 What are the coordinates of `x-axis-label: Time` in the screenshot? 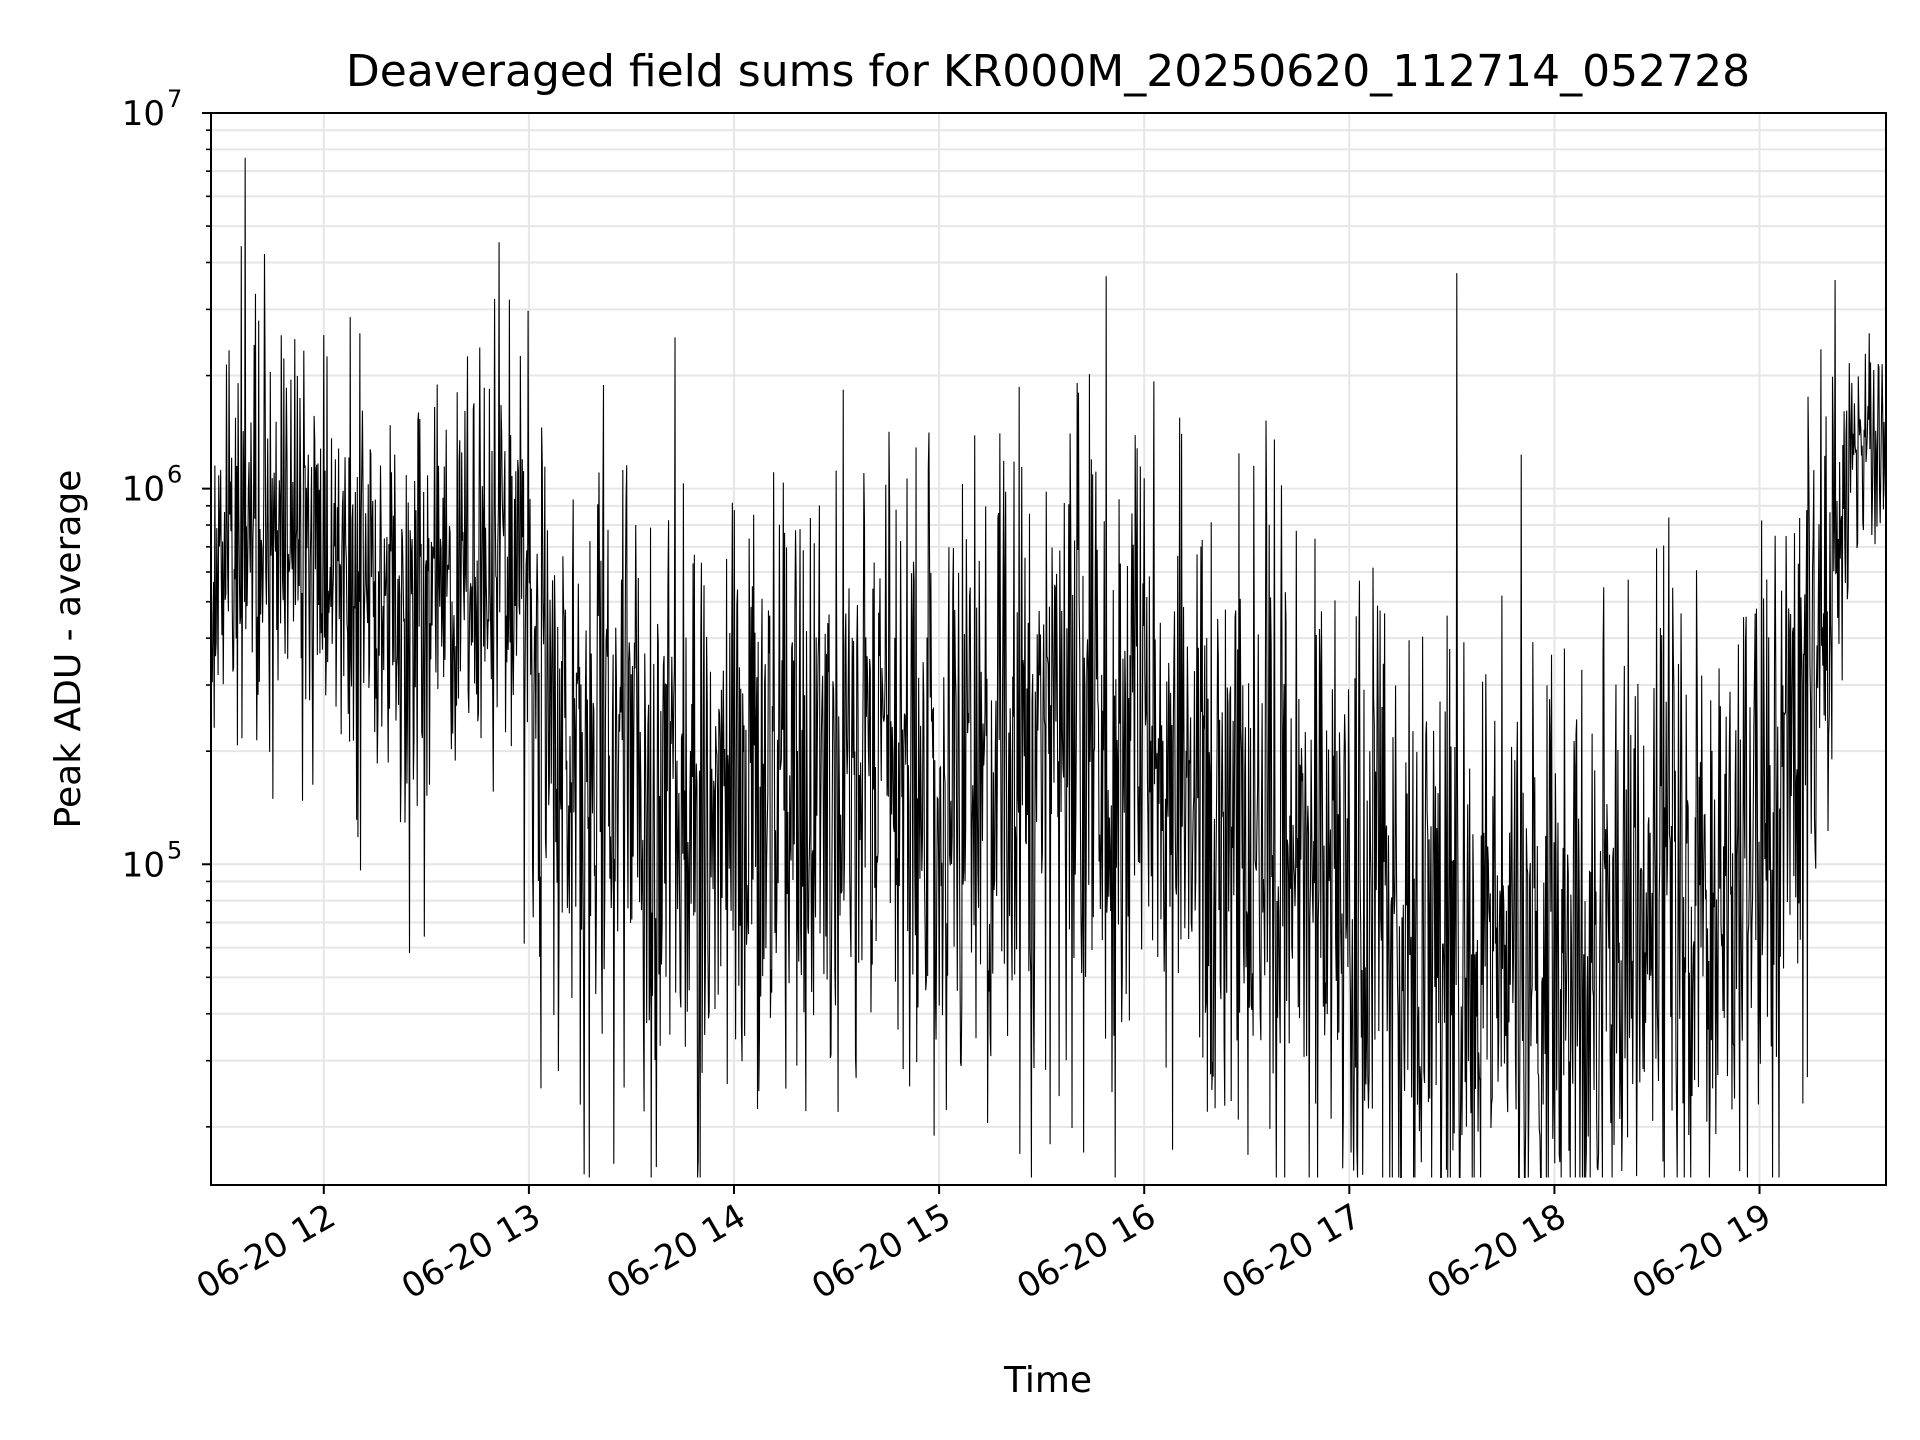 It's located at (1047, 1380).